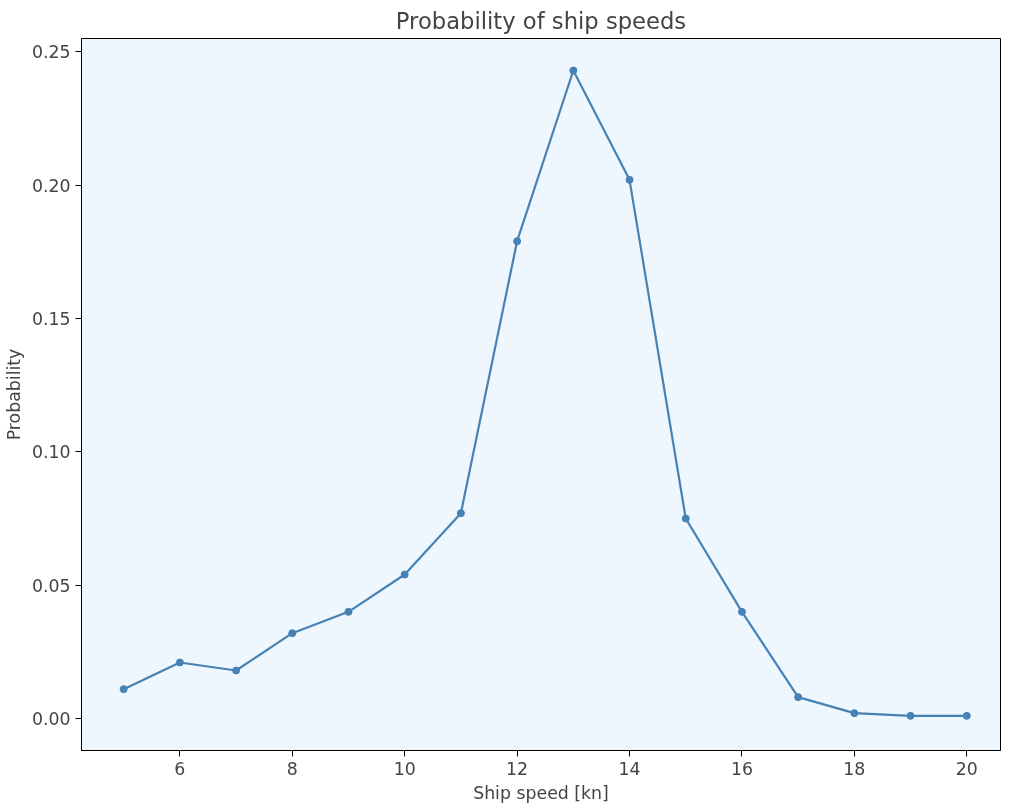 The width and height of the screenshot is (1028, 812). I want to click on y-tick-label: 0.05, so click(51, 585).